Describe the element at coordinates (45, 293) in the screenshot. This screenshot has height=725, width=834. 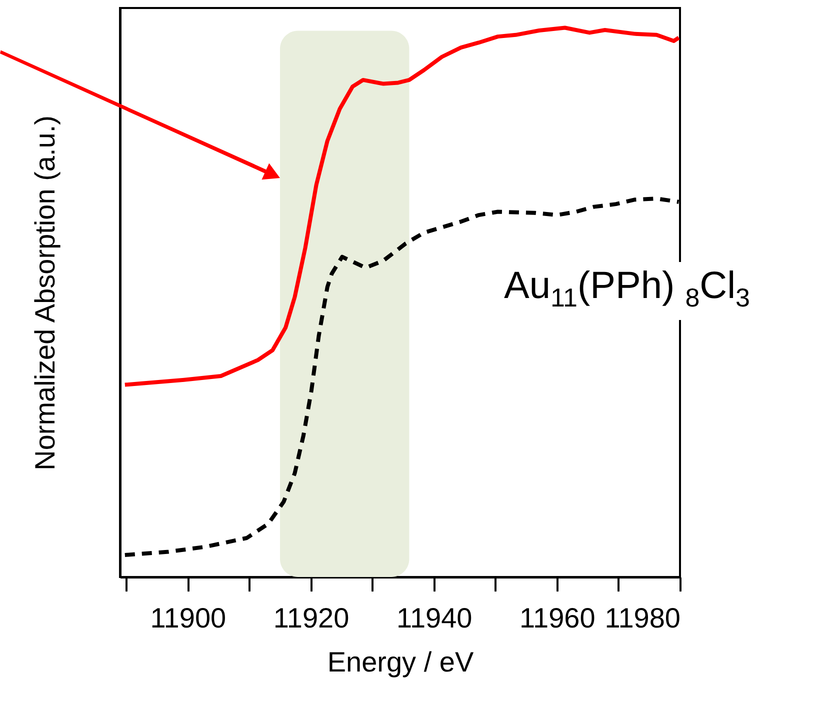
I see `y-axis-title: Normalized Absorption (a.u.)` at that location.